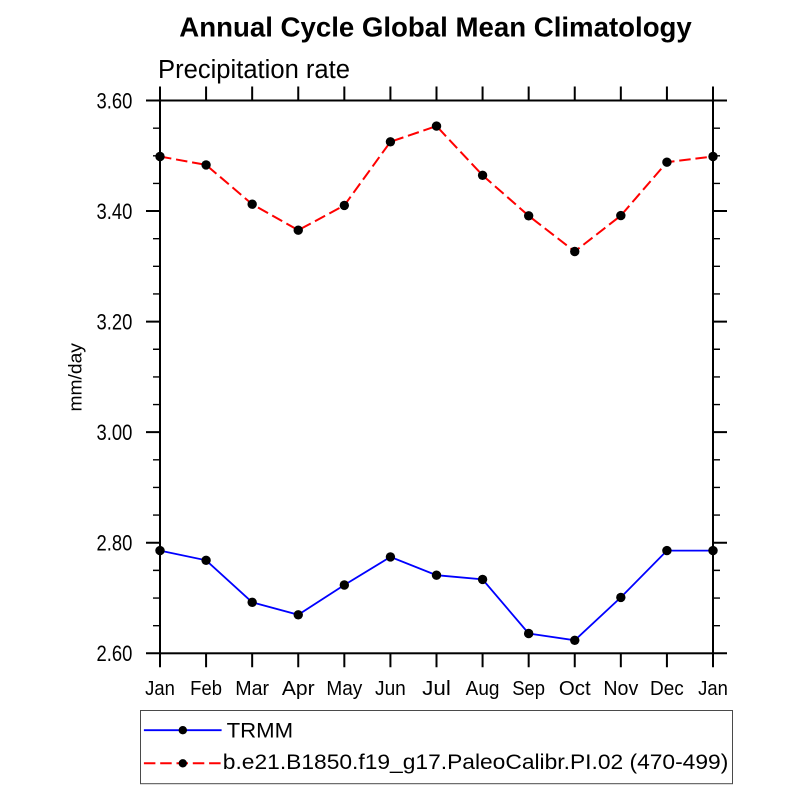 Image resolution: width=800 pixels, height=800 pixels. What do you see at coordinates (436, 688) in the screenshot?
I see `svg-text: Jul` at bounding box center [436, 688].